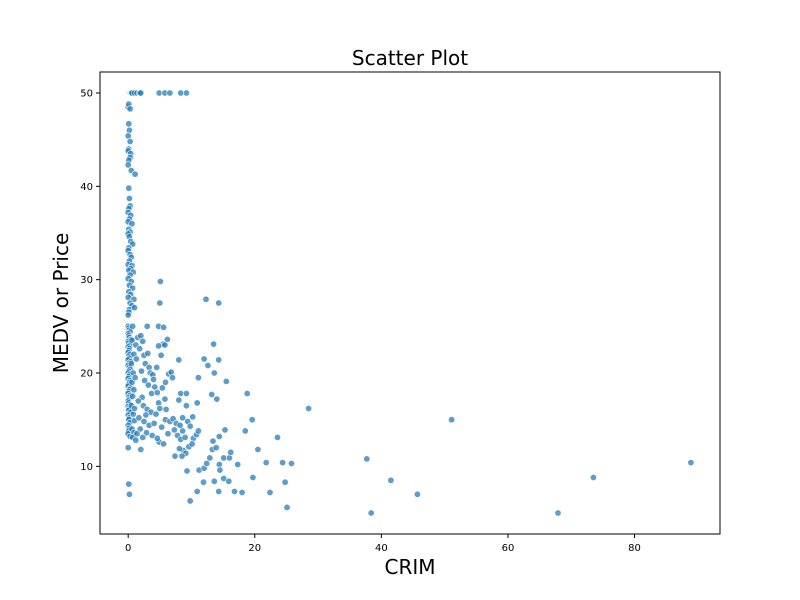 The width and height of the screenshot is (800, 600). What do you see at coordinates (128, 548) in the screenshot?
I see `x-tick-label: 0` at bounding box center [128, 548].